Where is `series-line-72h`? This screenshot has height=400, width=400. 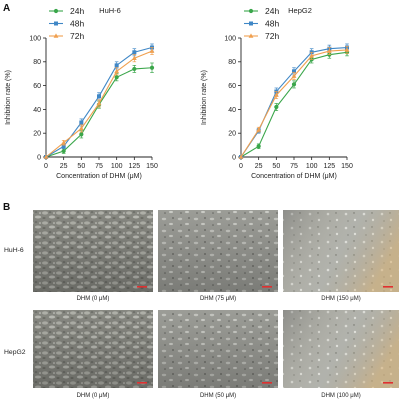 series-line-72h is located at coordinates (294, 103).